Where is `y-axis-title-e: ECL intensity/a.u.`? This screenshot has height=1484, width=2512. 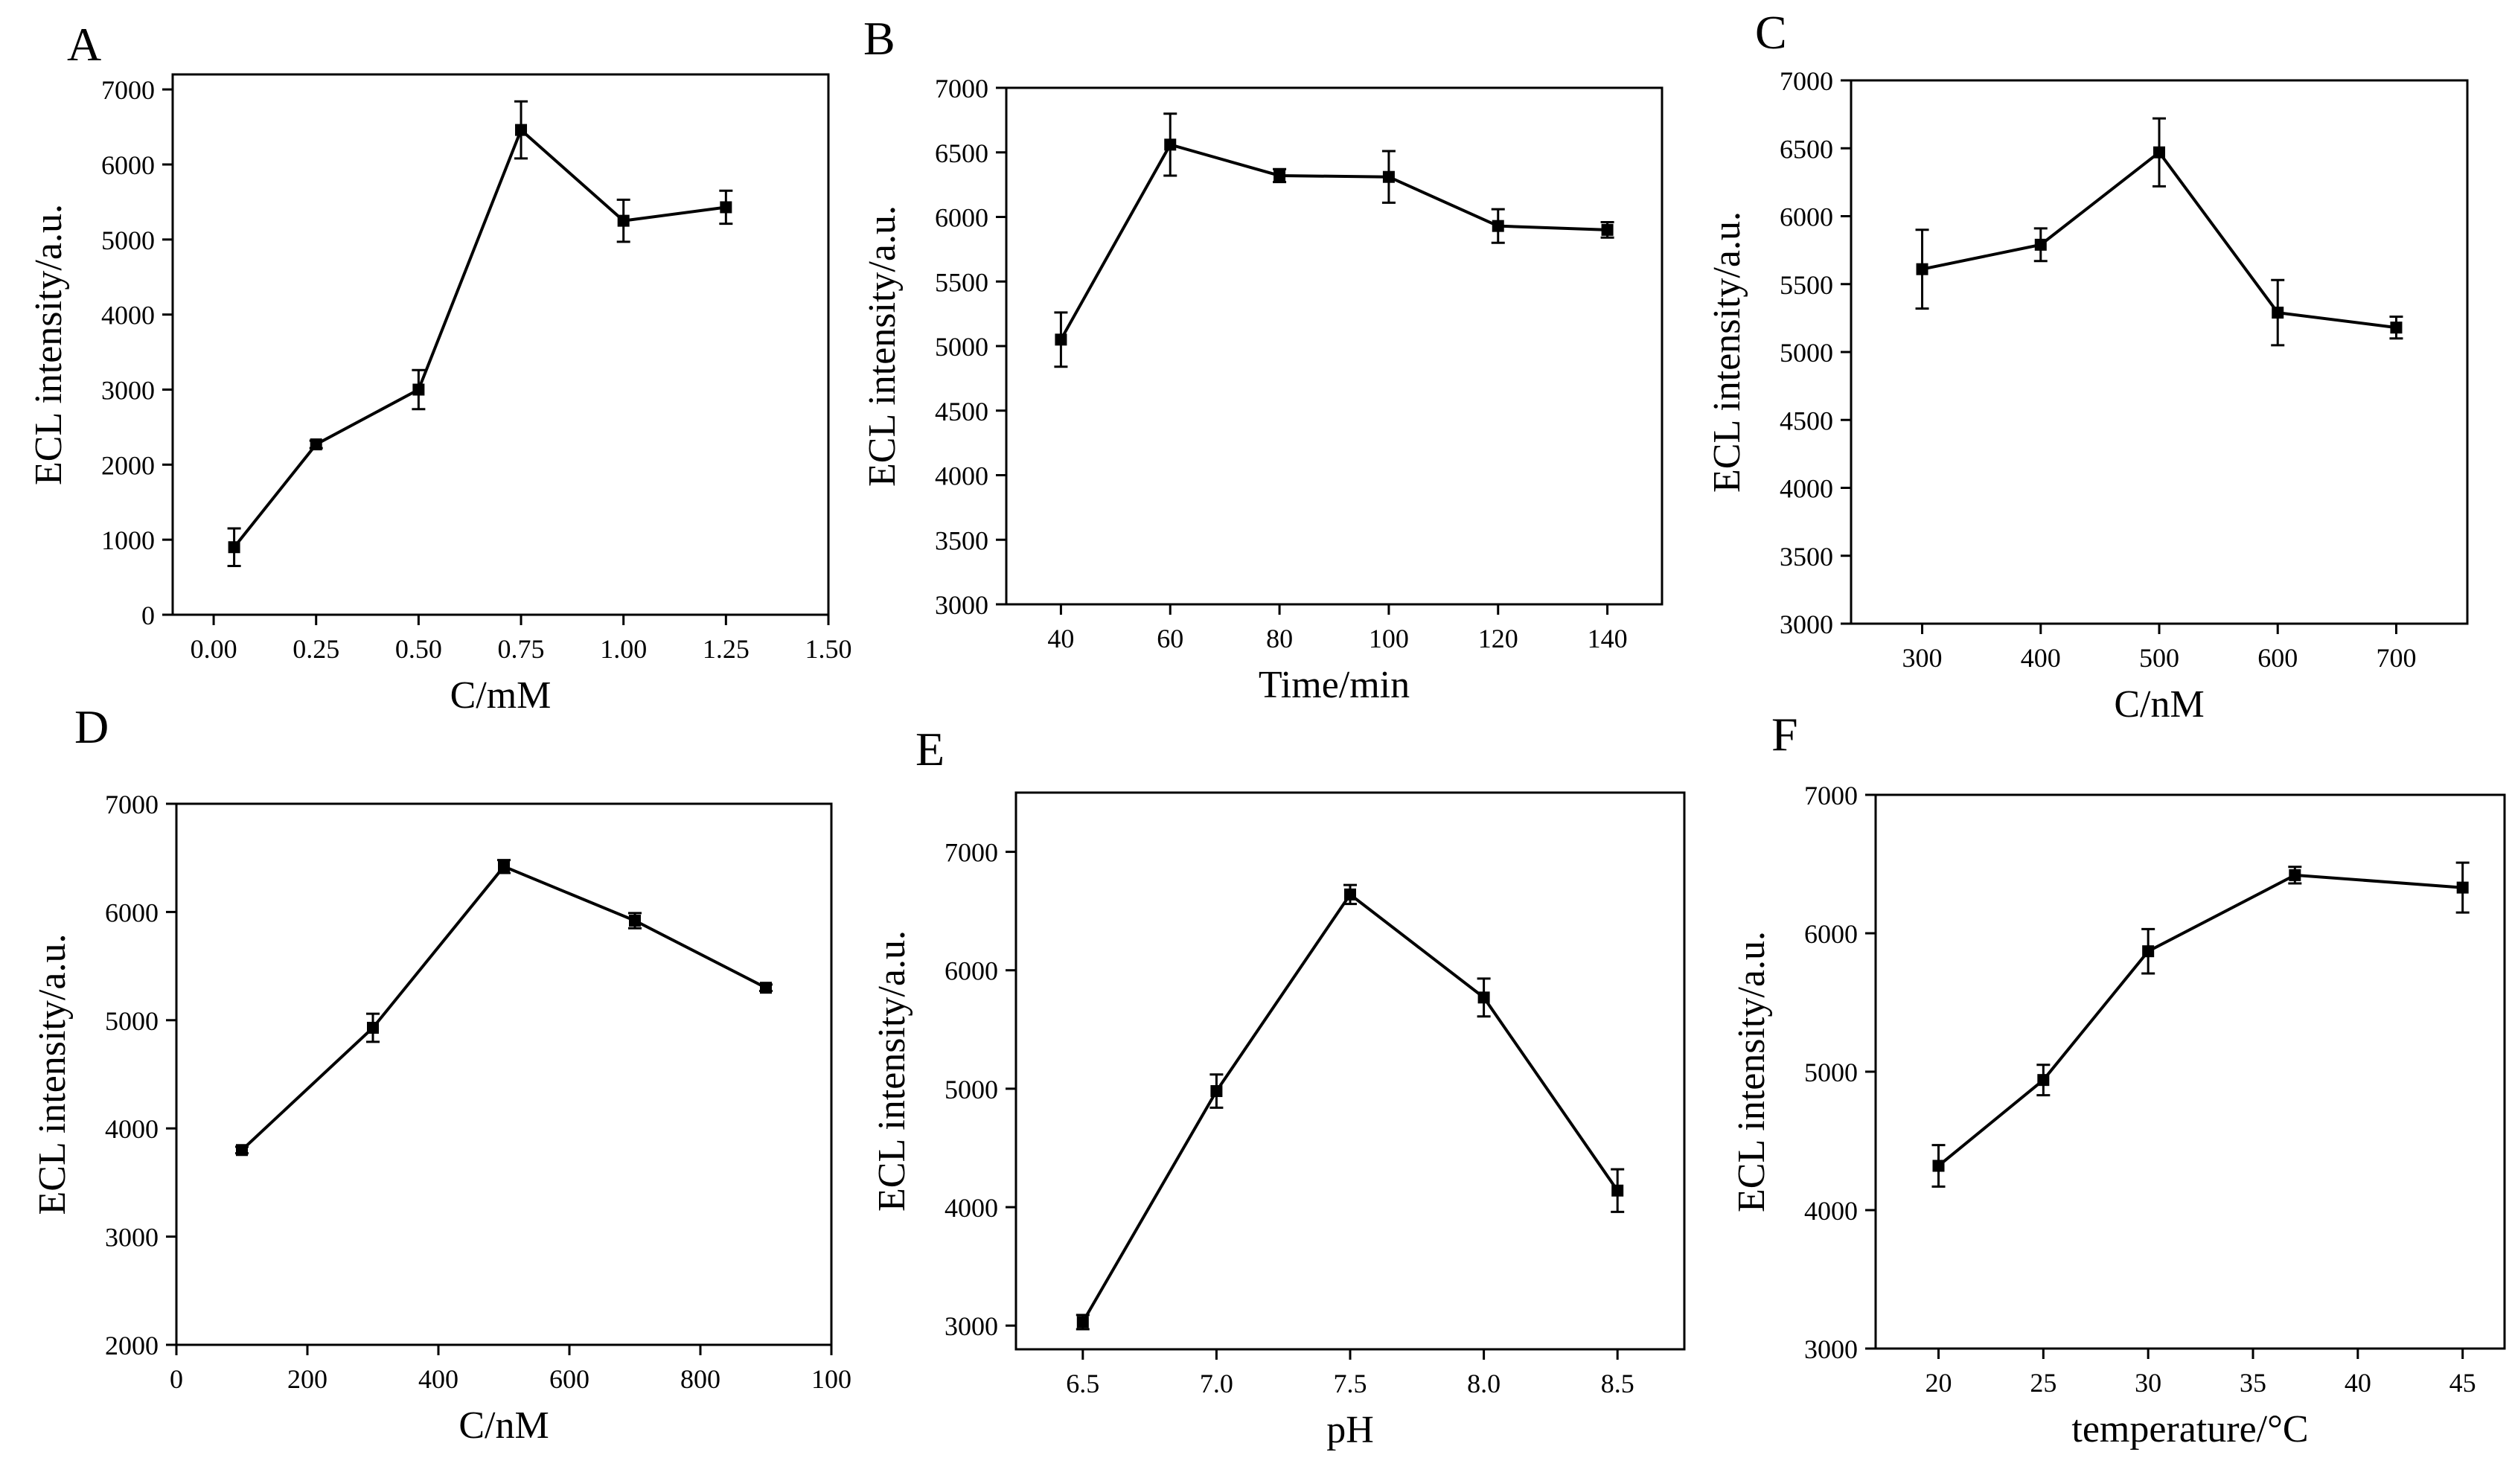 y-axis-title-e: ECL intensity/a.u. is located at coordinates (892, 1071).